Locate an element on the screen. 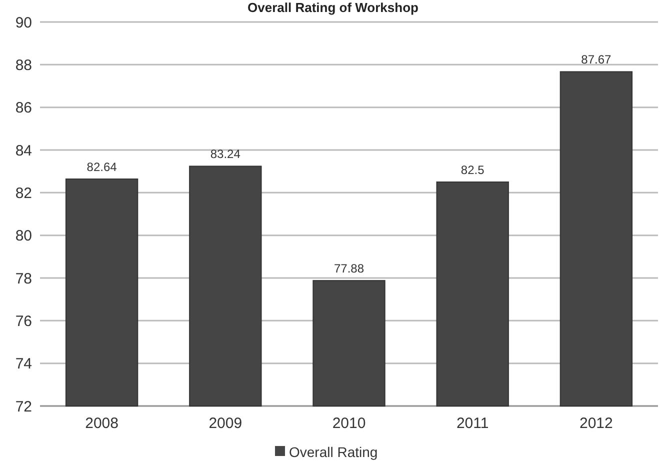 The width and height of the screenshot is (666, 464). x-tick-label: 2009 is located at coordinates (225, 423).